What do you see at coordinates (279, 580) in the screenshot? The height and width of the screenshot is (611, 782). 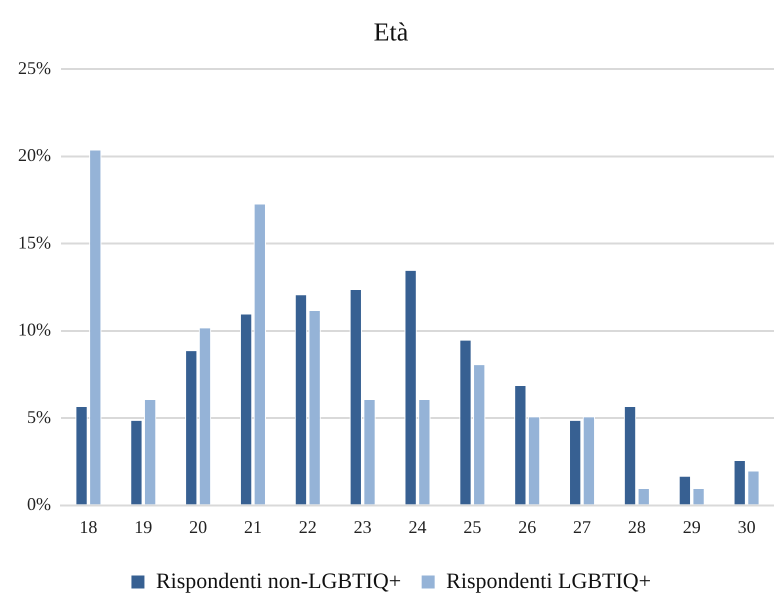 I see `legend-label: Rispondenti non-LGBTIQ+` at bounding box center [279, 580].